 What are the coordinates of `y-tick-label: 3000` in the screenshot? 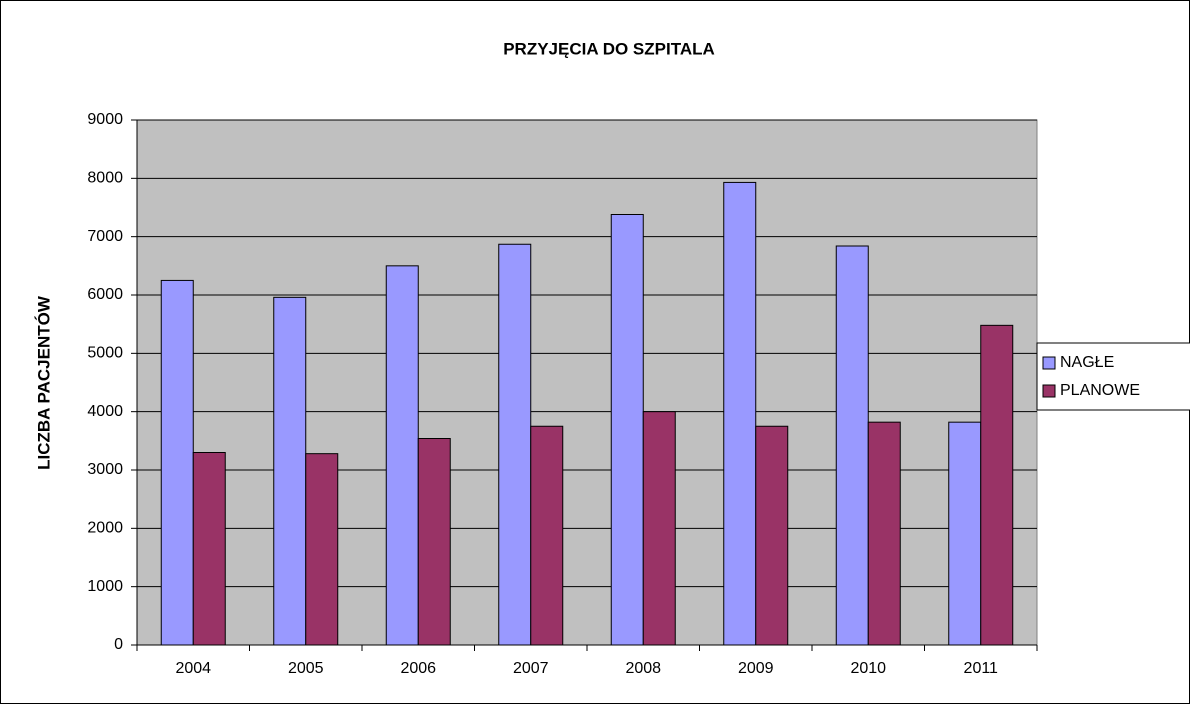 It's located at (105, 469).